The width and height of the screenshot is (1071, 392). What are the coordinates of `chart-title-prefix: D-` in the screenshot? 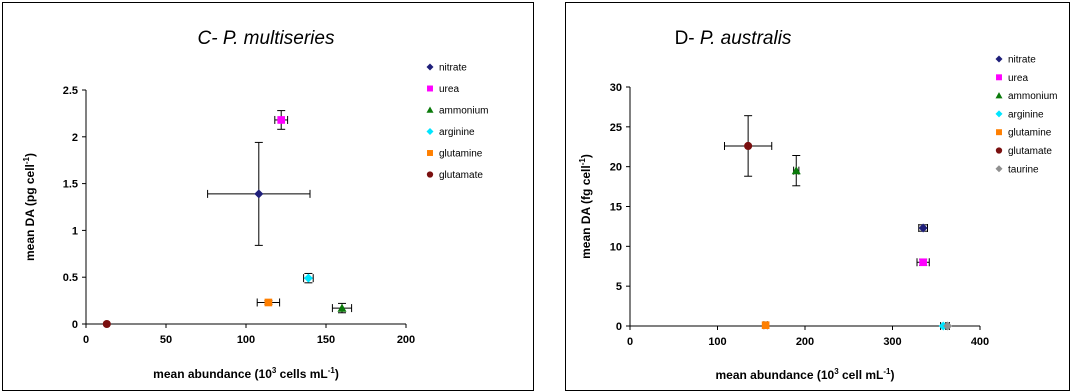 It's located at (687, 38).